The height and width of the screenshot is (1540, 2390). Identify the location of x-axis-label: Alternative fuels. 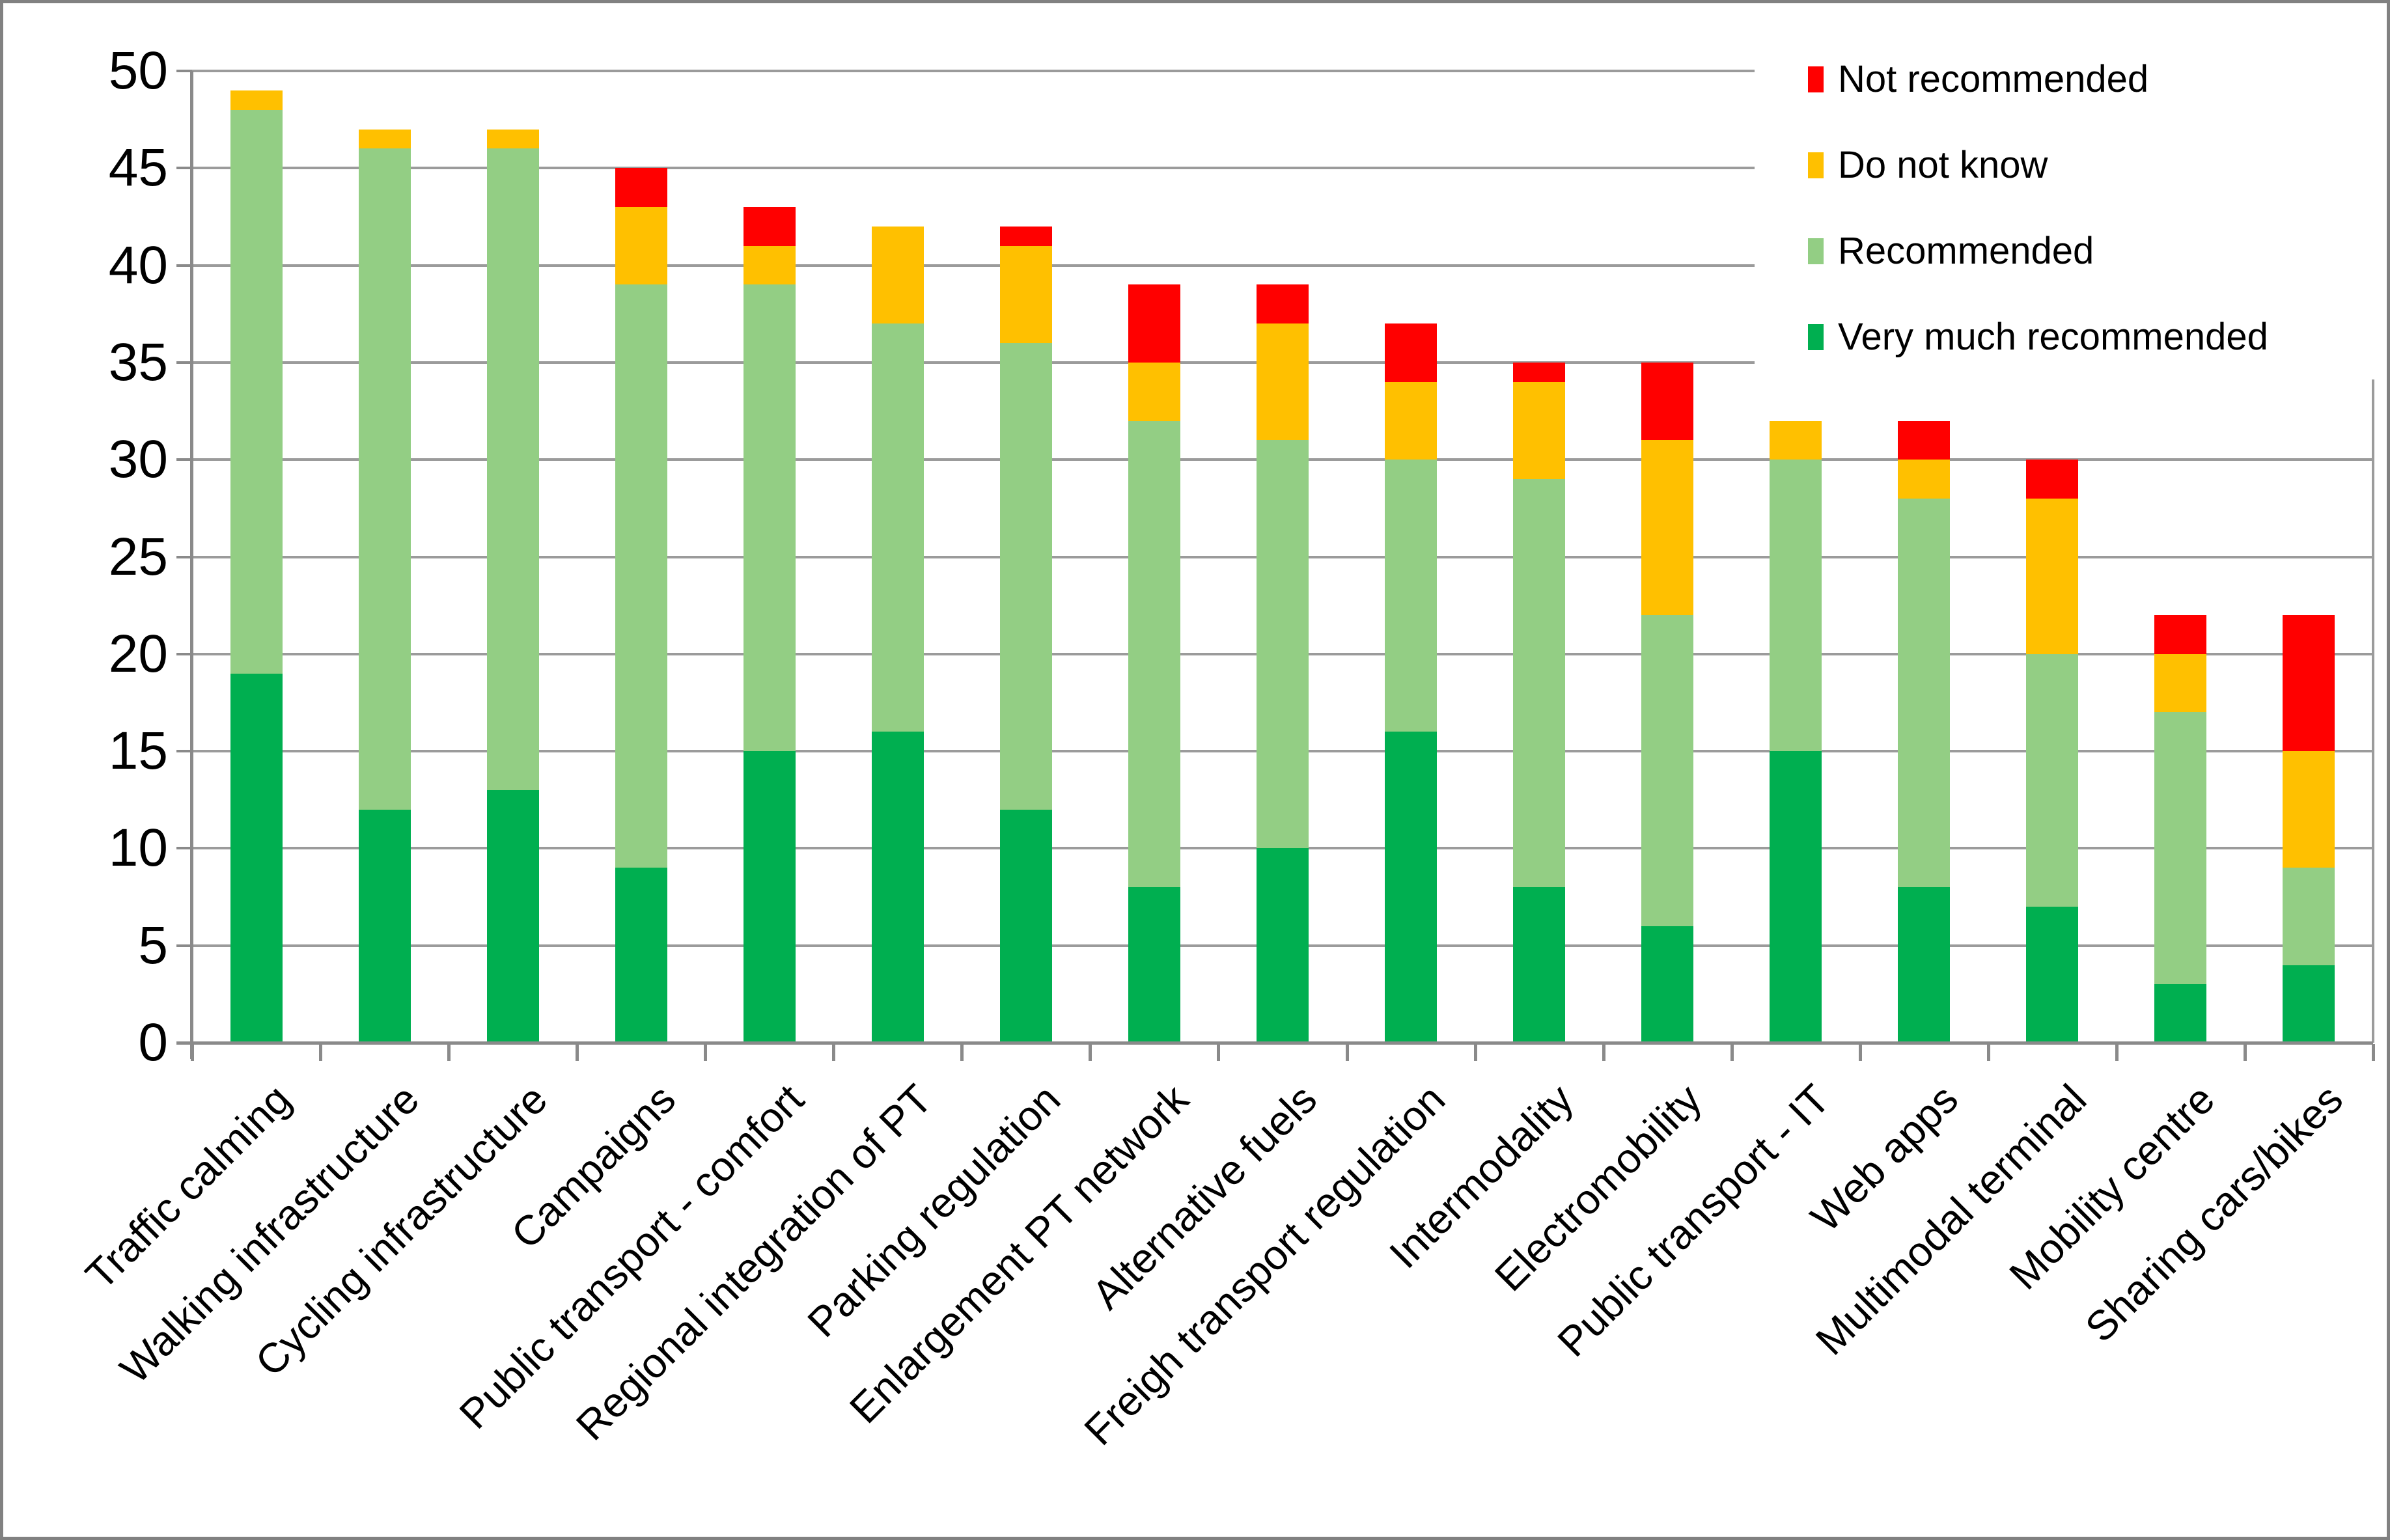
(1204, 1197).